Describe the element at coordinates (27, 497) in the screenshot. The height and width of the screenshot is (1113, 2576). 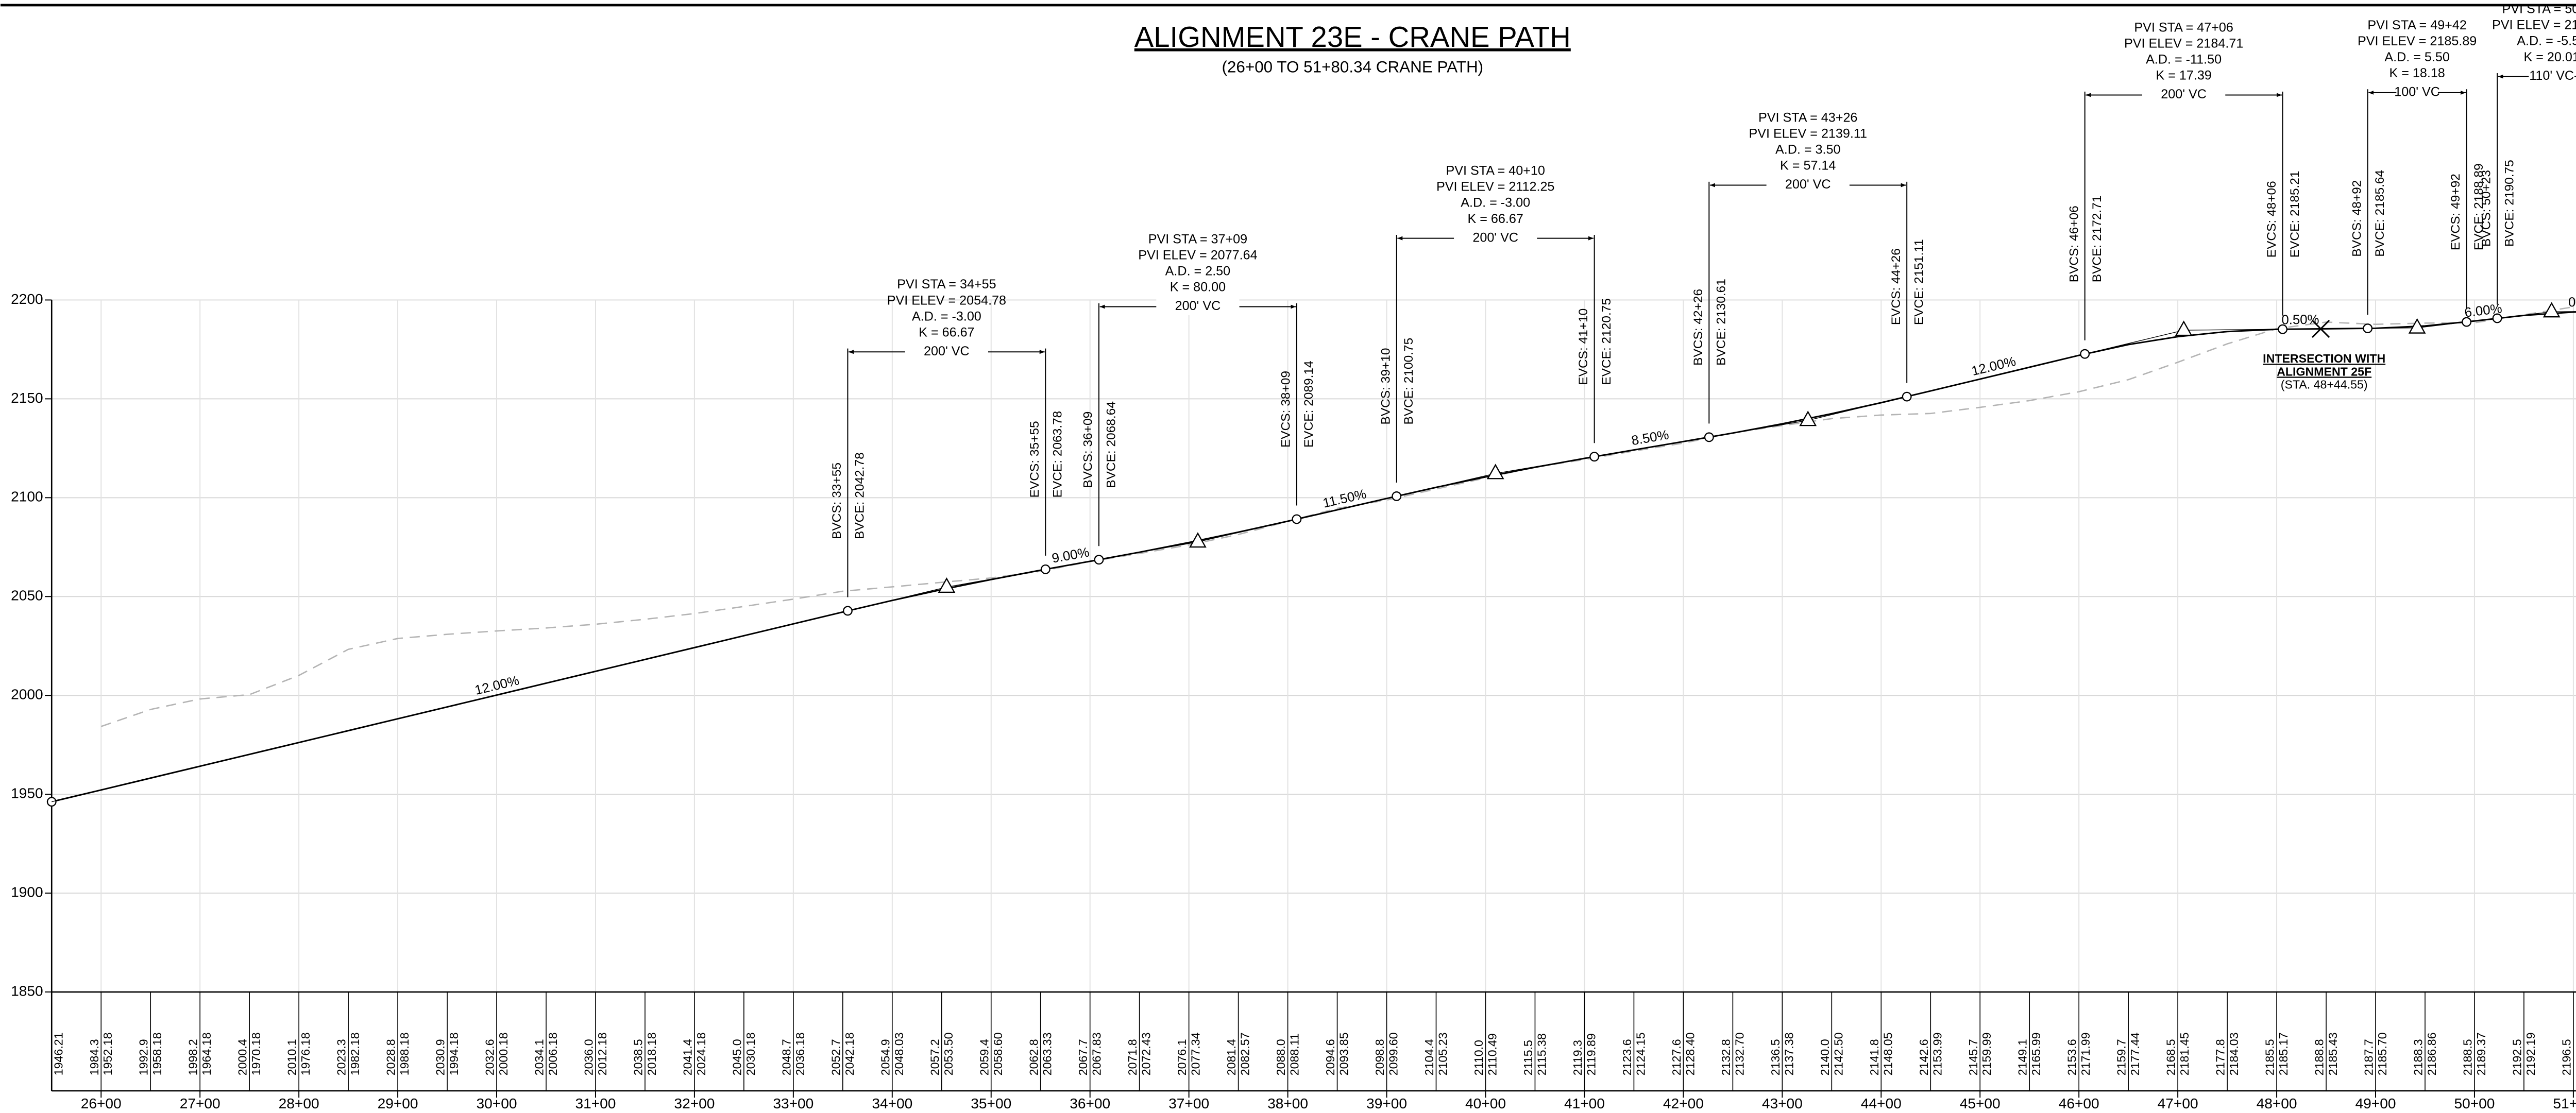
I see `y-tick-label: 2100` at that location.